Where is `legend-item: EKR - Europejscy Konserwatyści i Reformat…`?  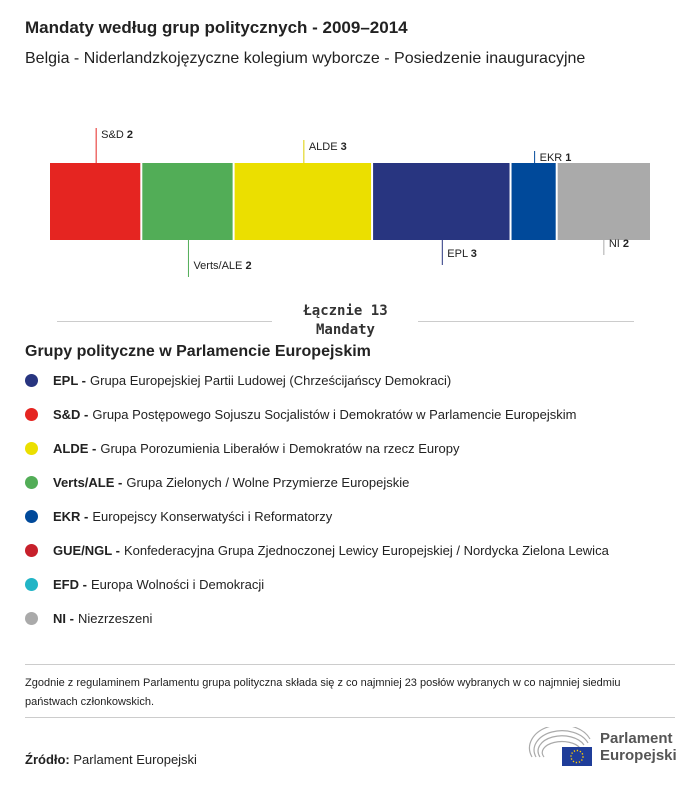 legend-item: EKR - Europejscy Konserwatyści i Reformat… is located at coordinates (178, 516).